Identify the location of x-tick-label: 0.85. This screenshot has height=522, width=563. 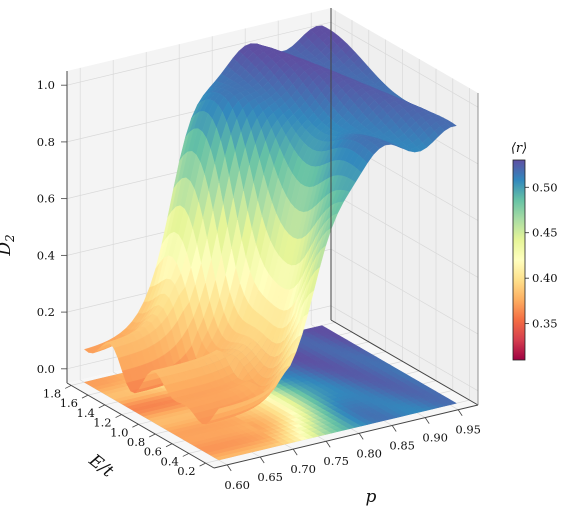
(402, 445).